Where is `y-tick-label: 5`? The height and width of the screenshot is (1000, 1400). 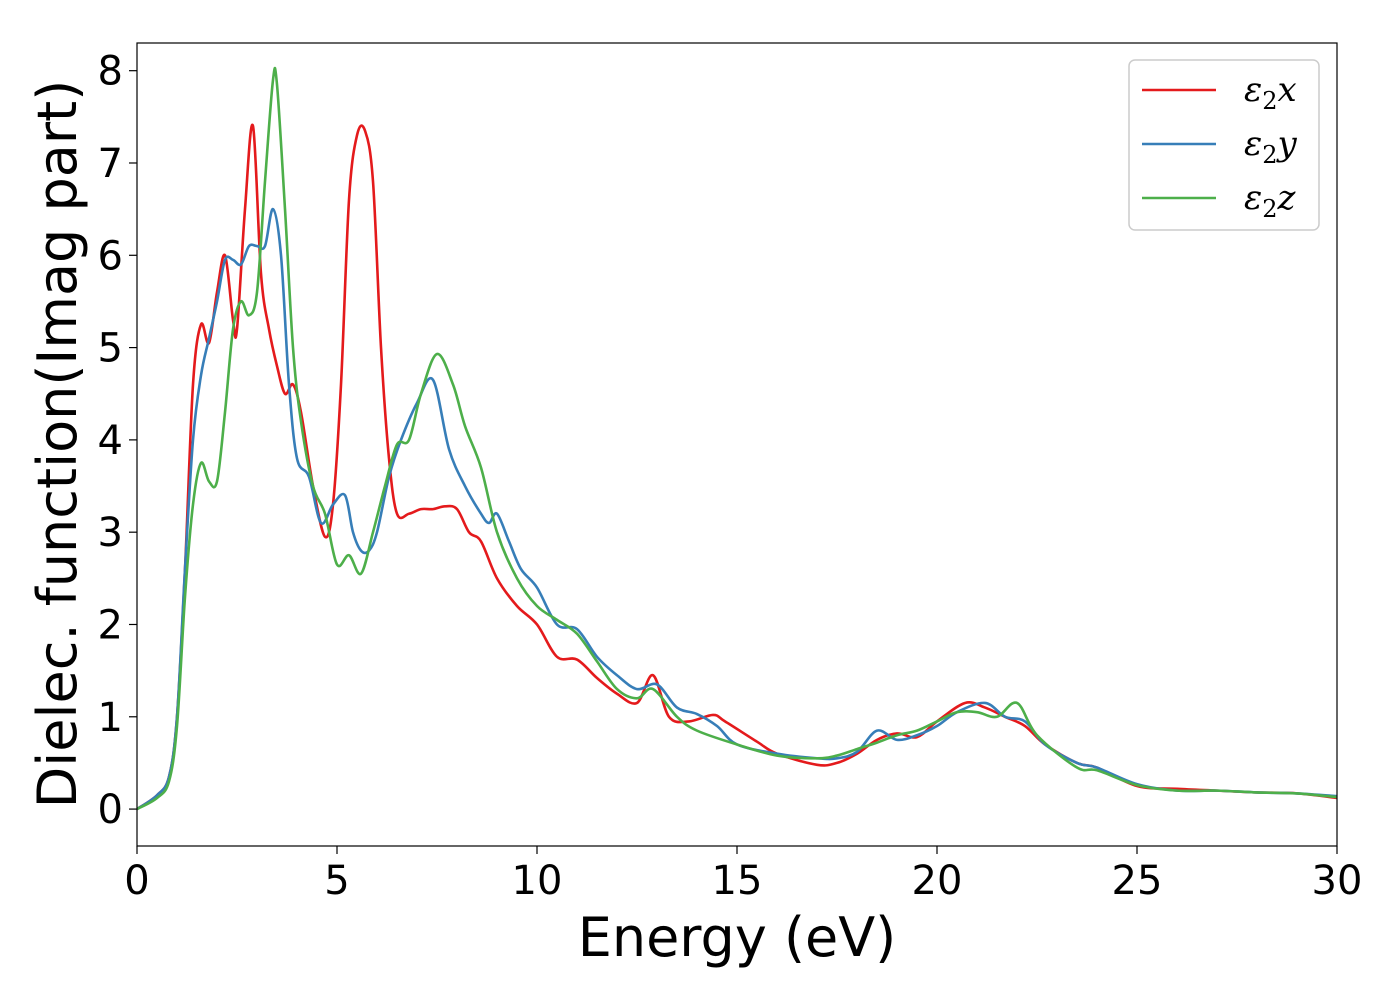
y-tick-label: 5 is located at coordinates (110, 349).